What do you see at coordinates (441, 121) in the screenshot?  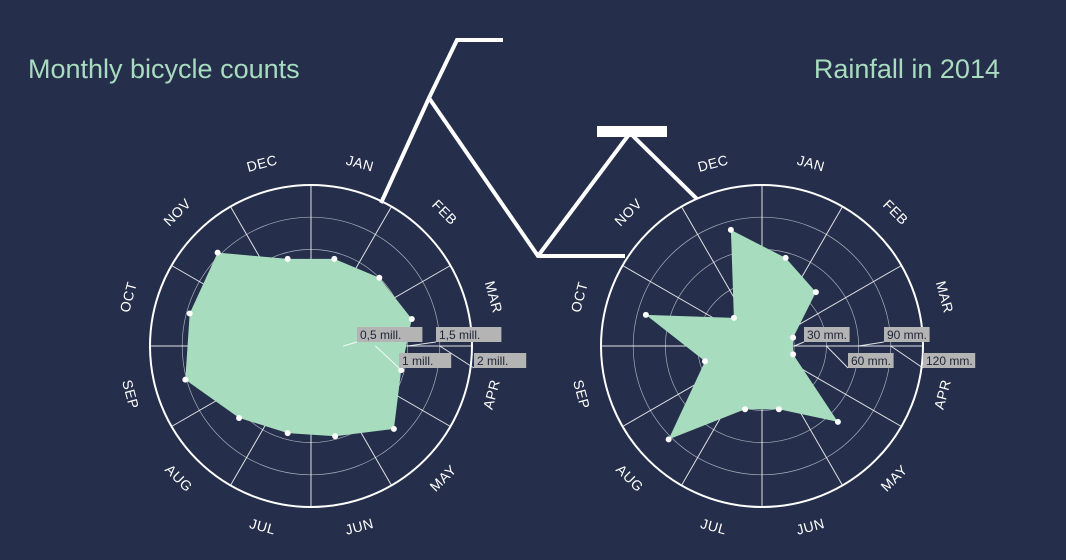 I see `frame-handlebar-and-fork` at bounding box center [441, 121].